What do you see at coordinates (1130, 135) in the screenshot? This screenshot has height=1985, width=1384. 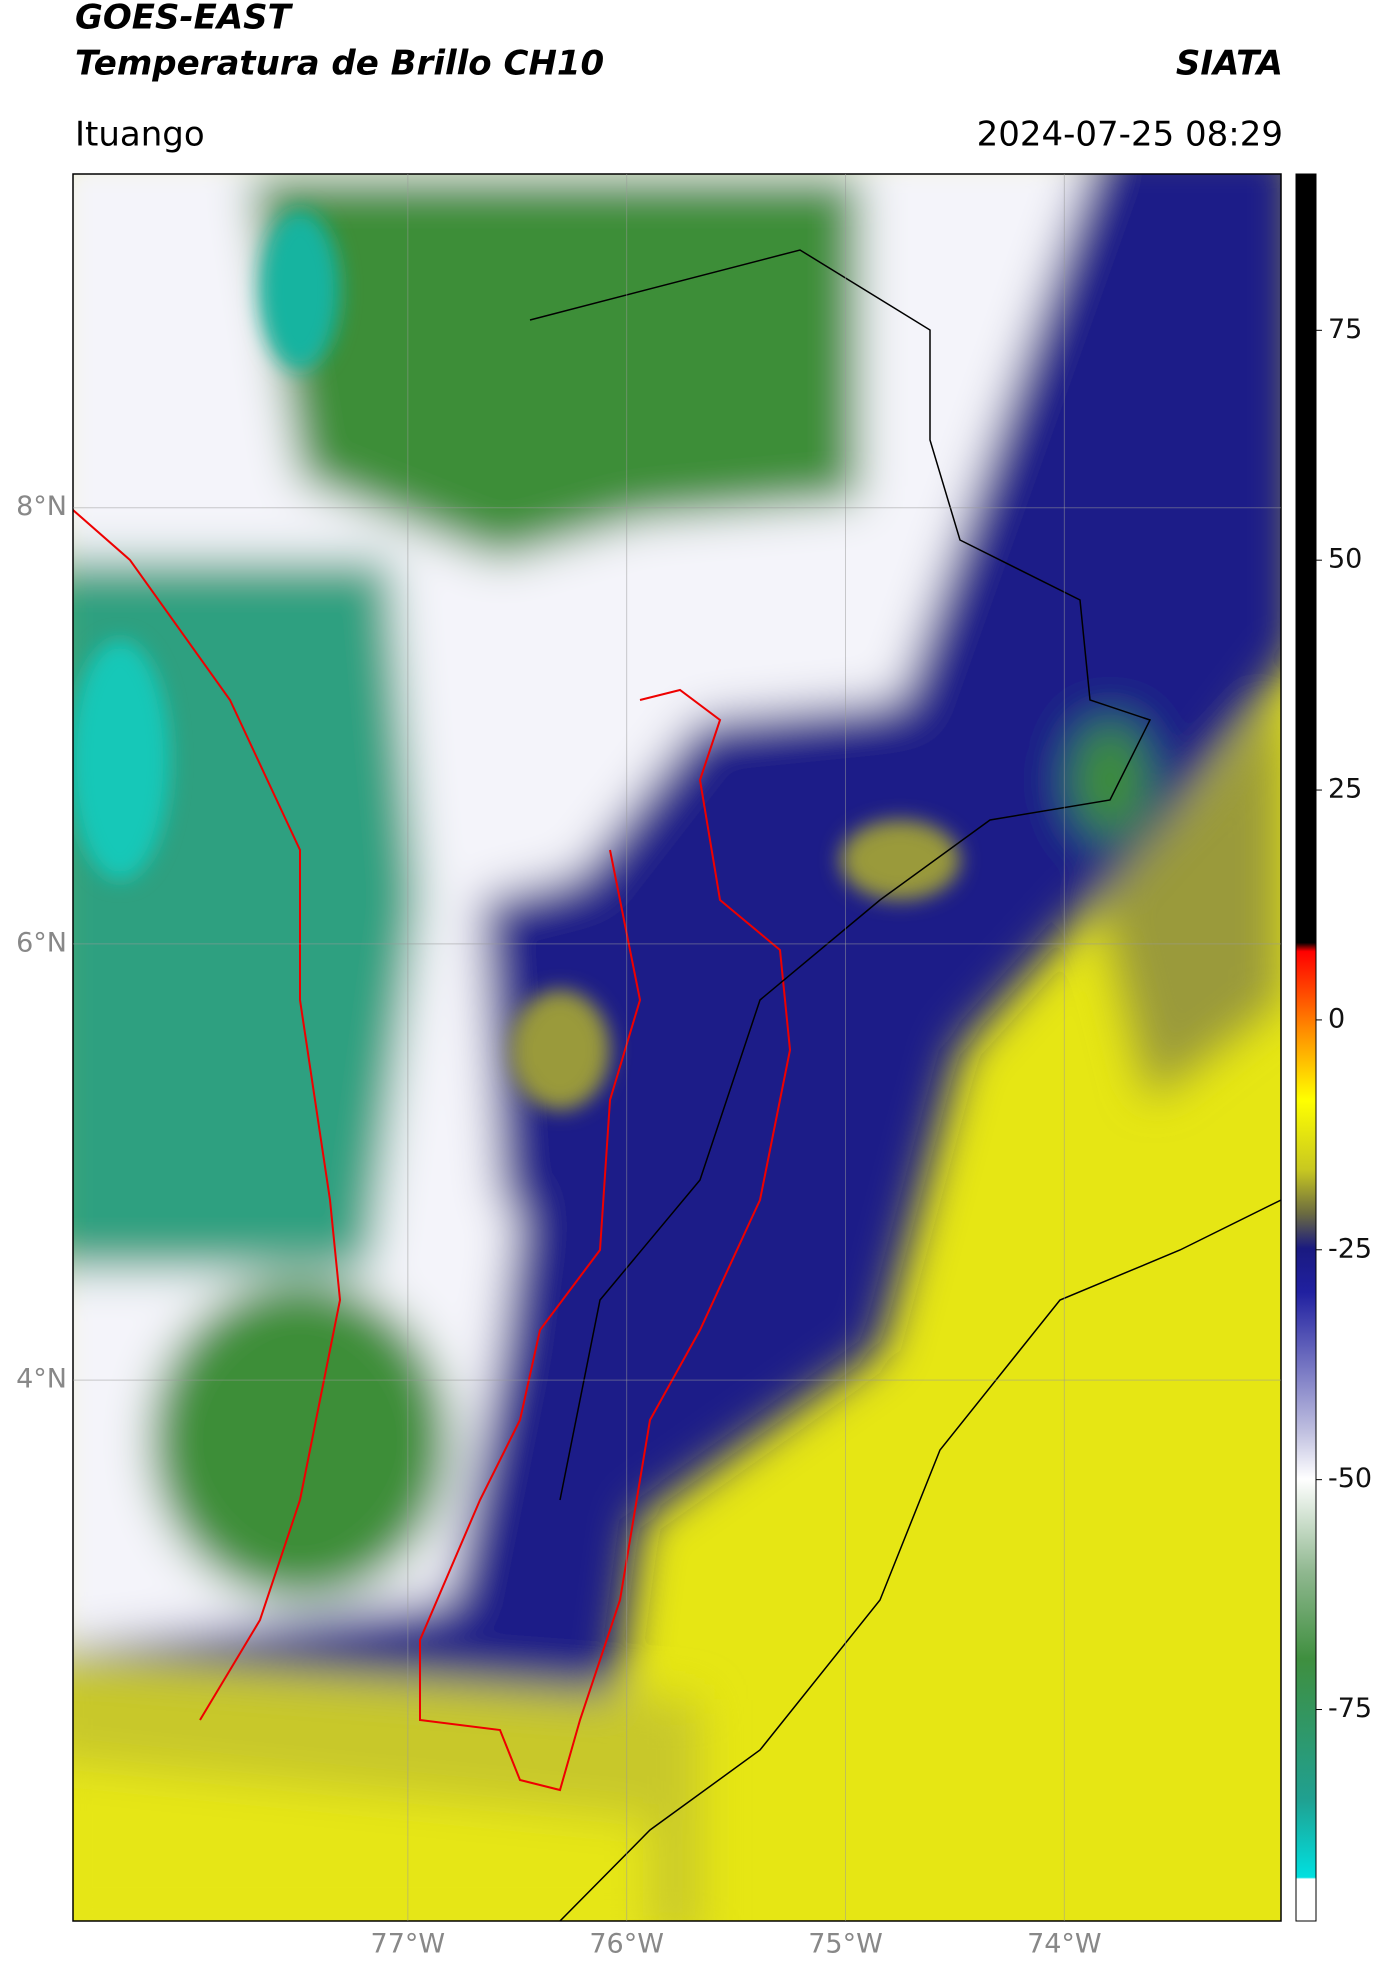 I see `datetime: 2024-07-25 08:29` at bounding box center [1130, 135].